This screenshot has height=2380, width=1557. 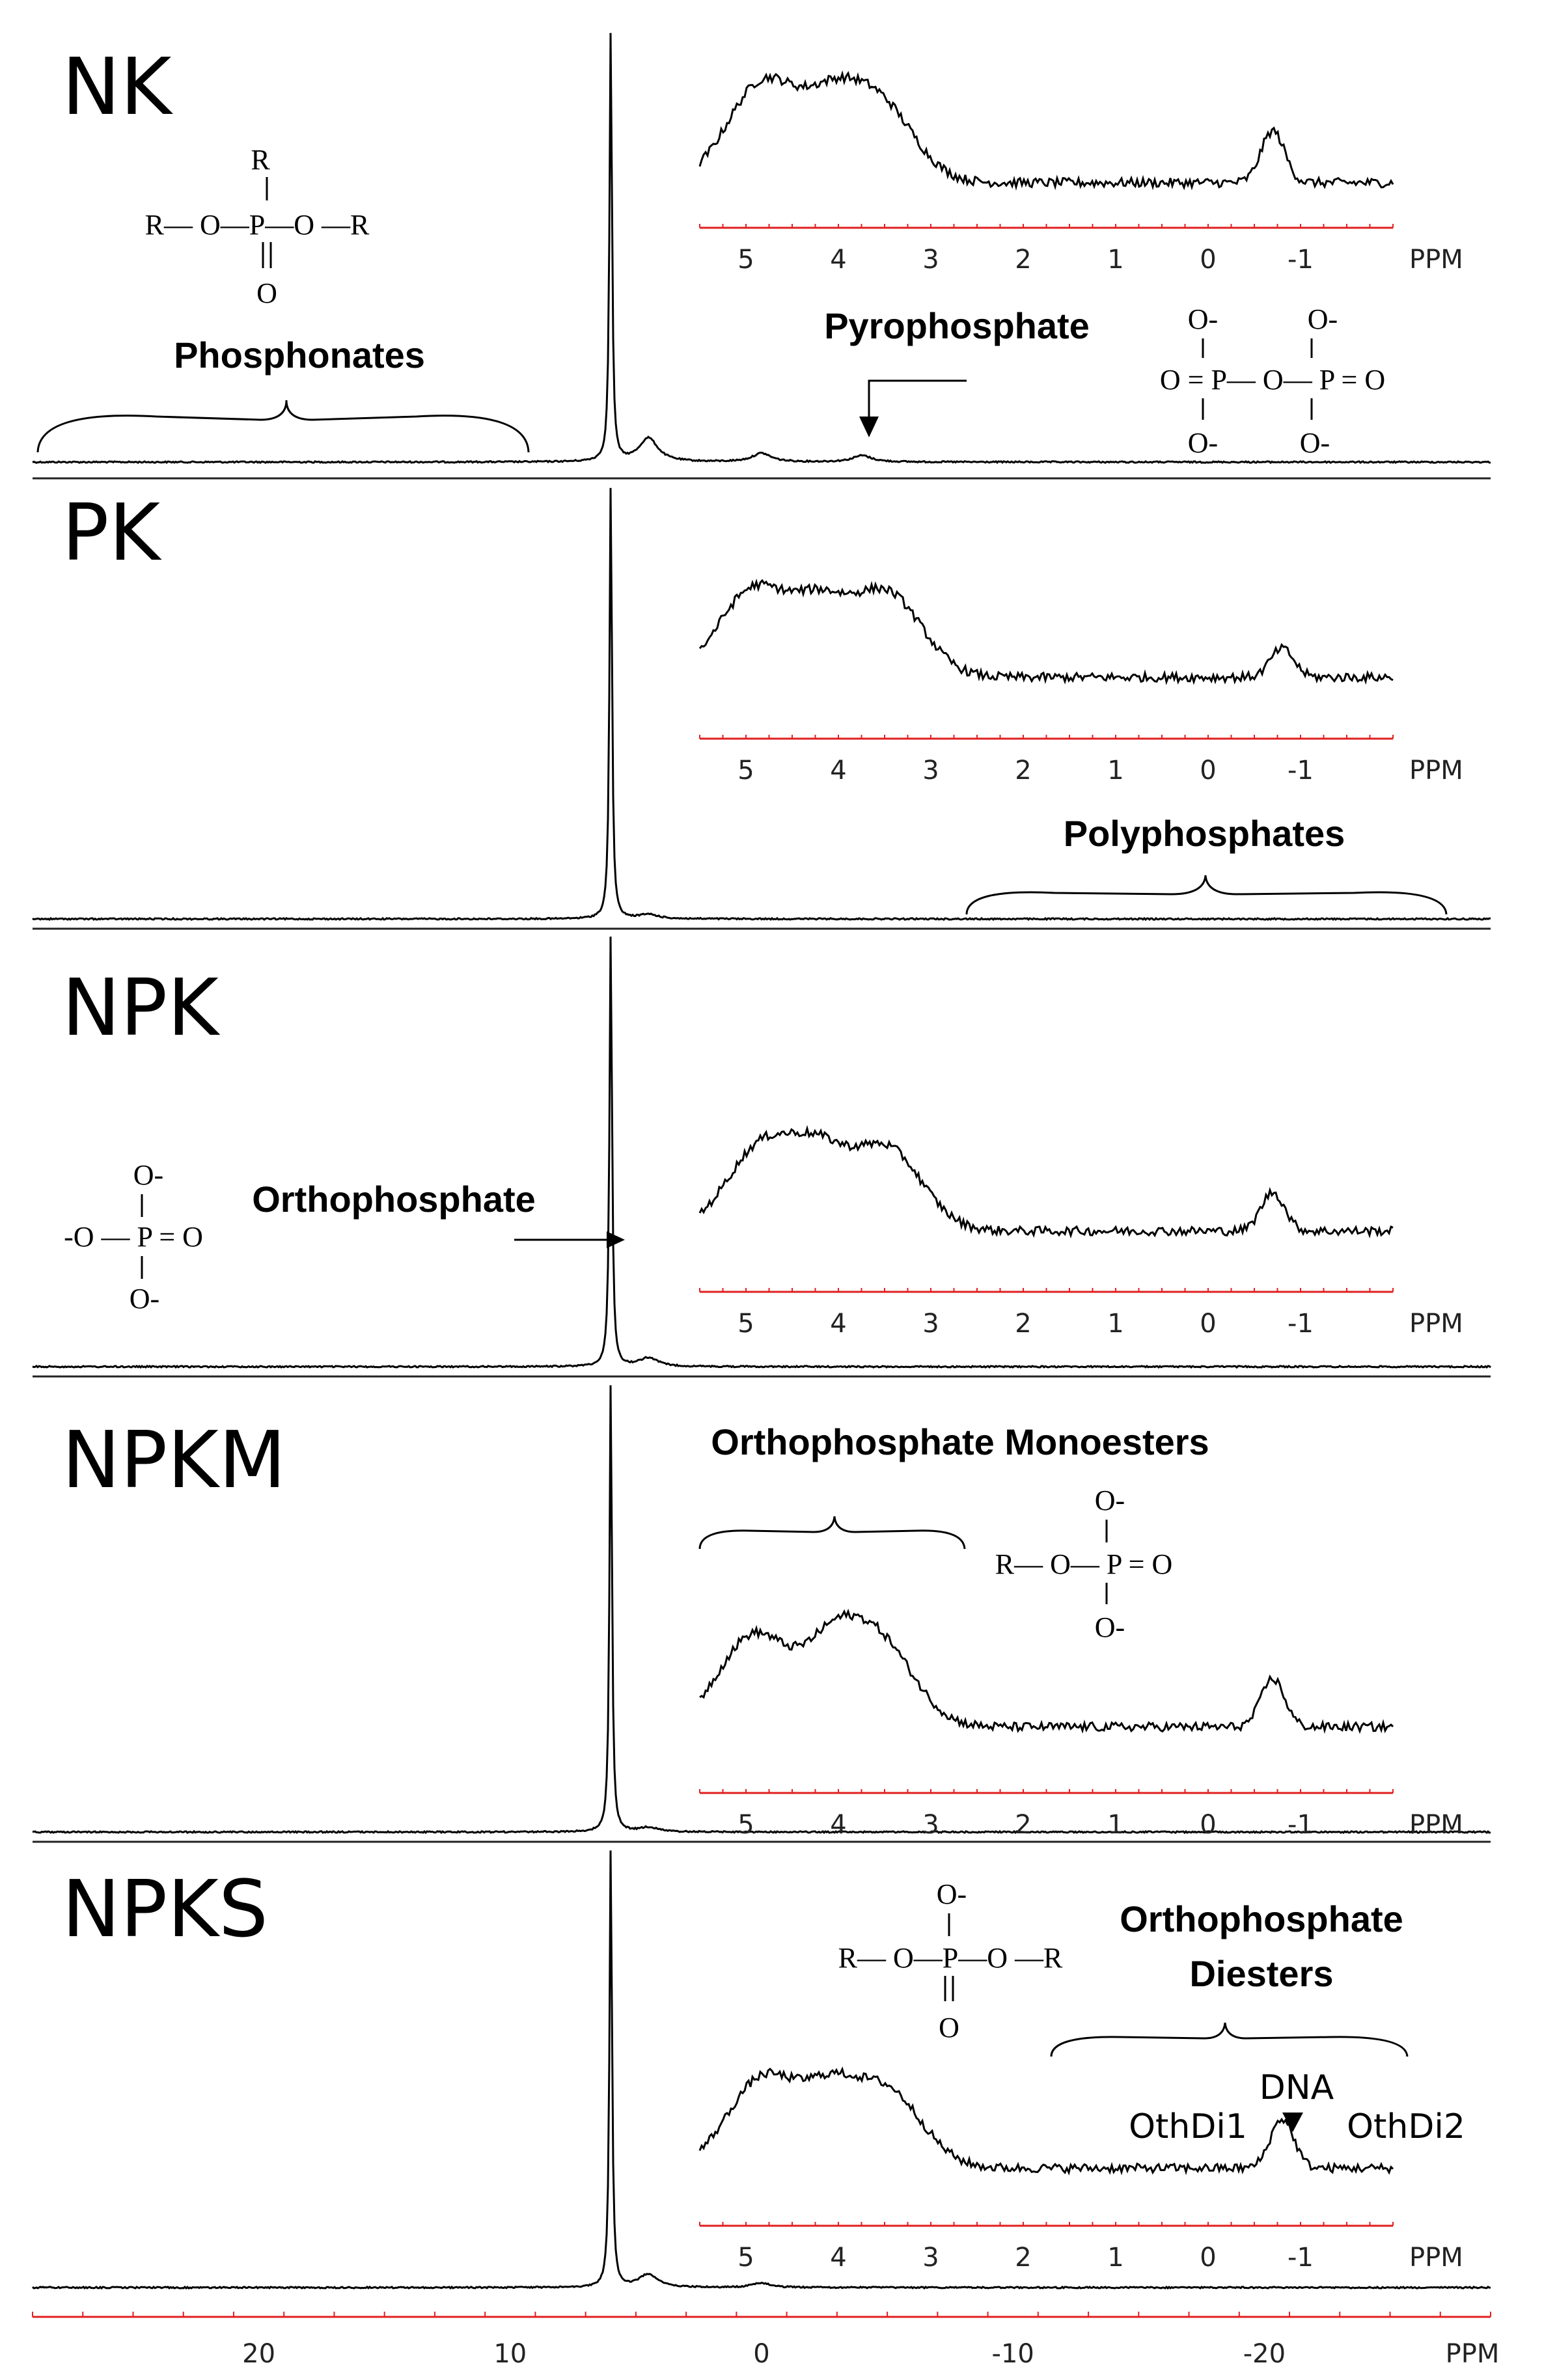 I want to click on monoester-o-top: O-, so click(x=1110, y=1500).